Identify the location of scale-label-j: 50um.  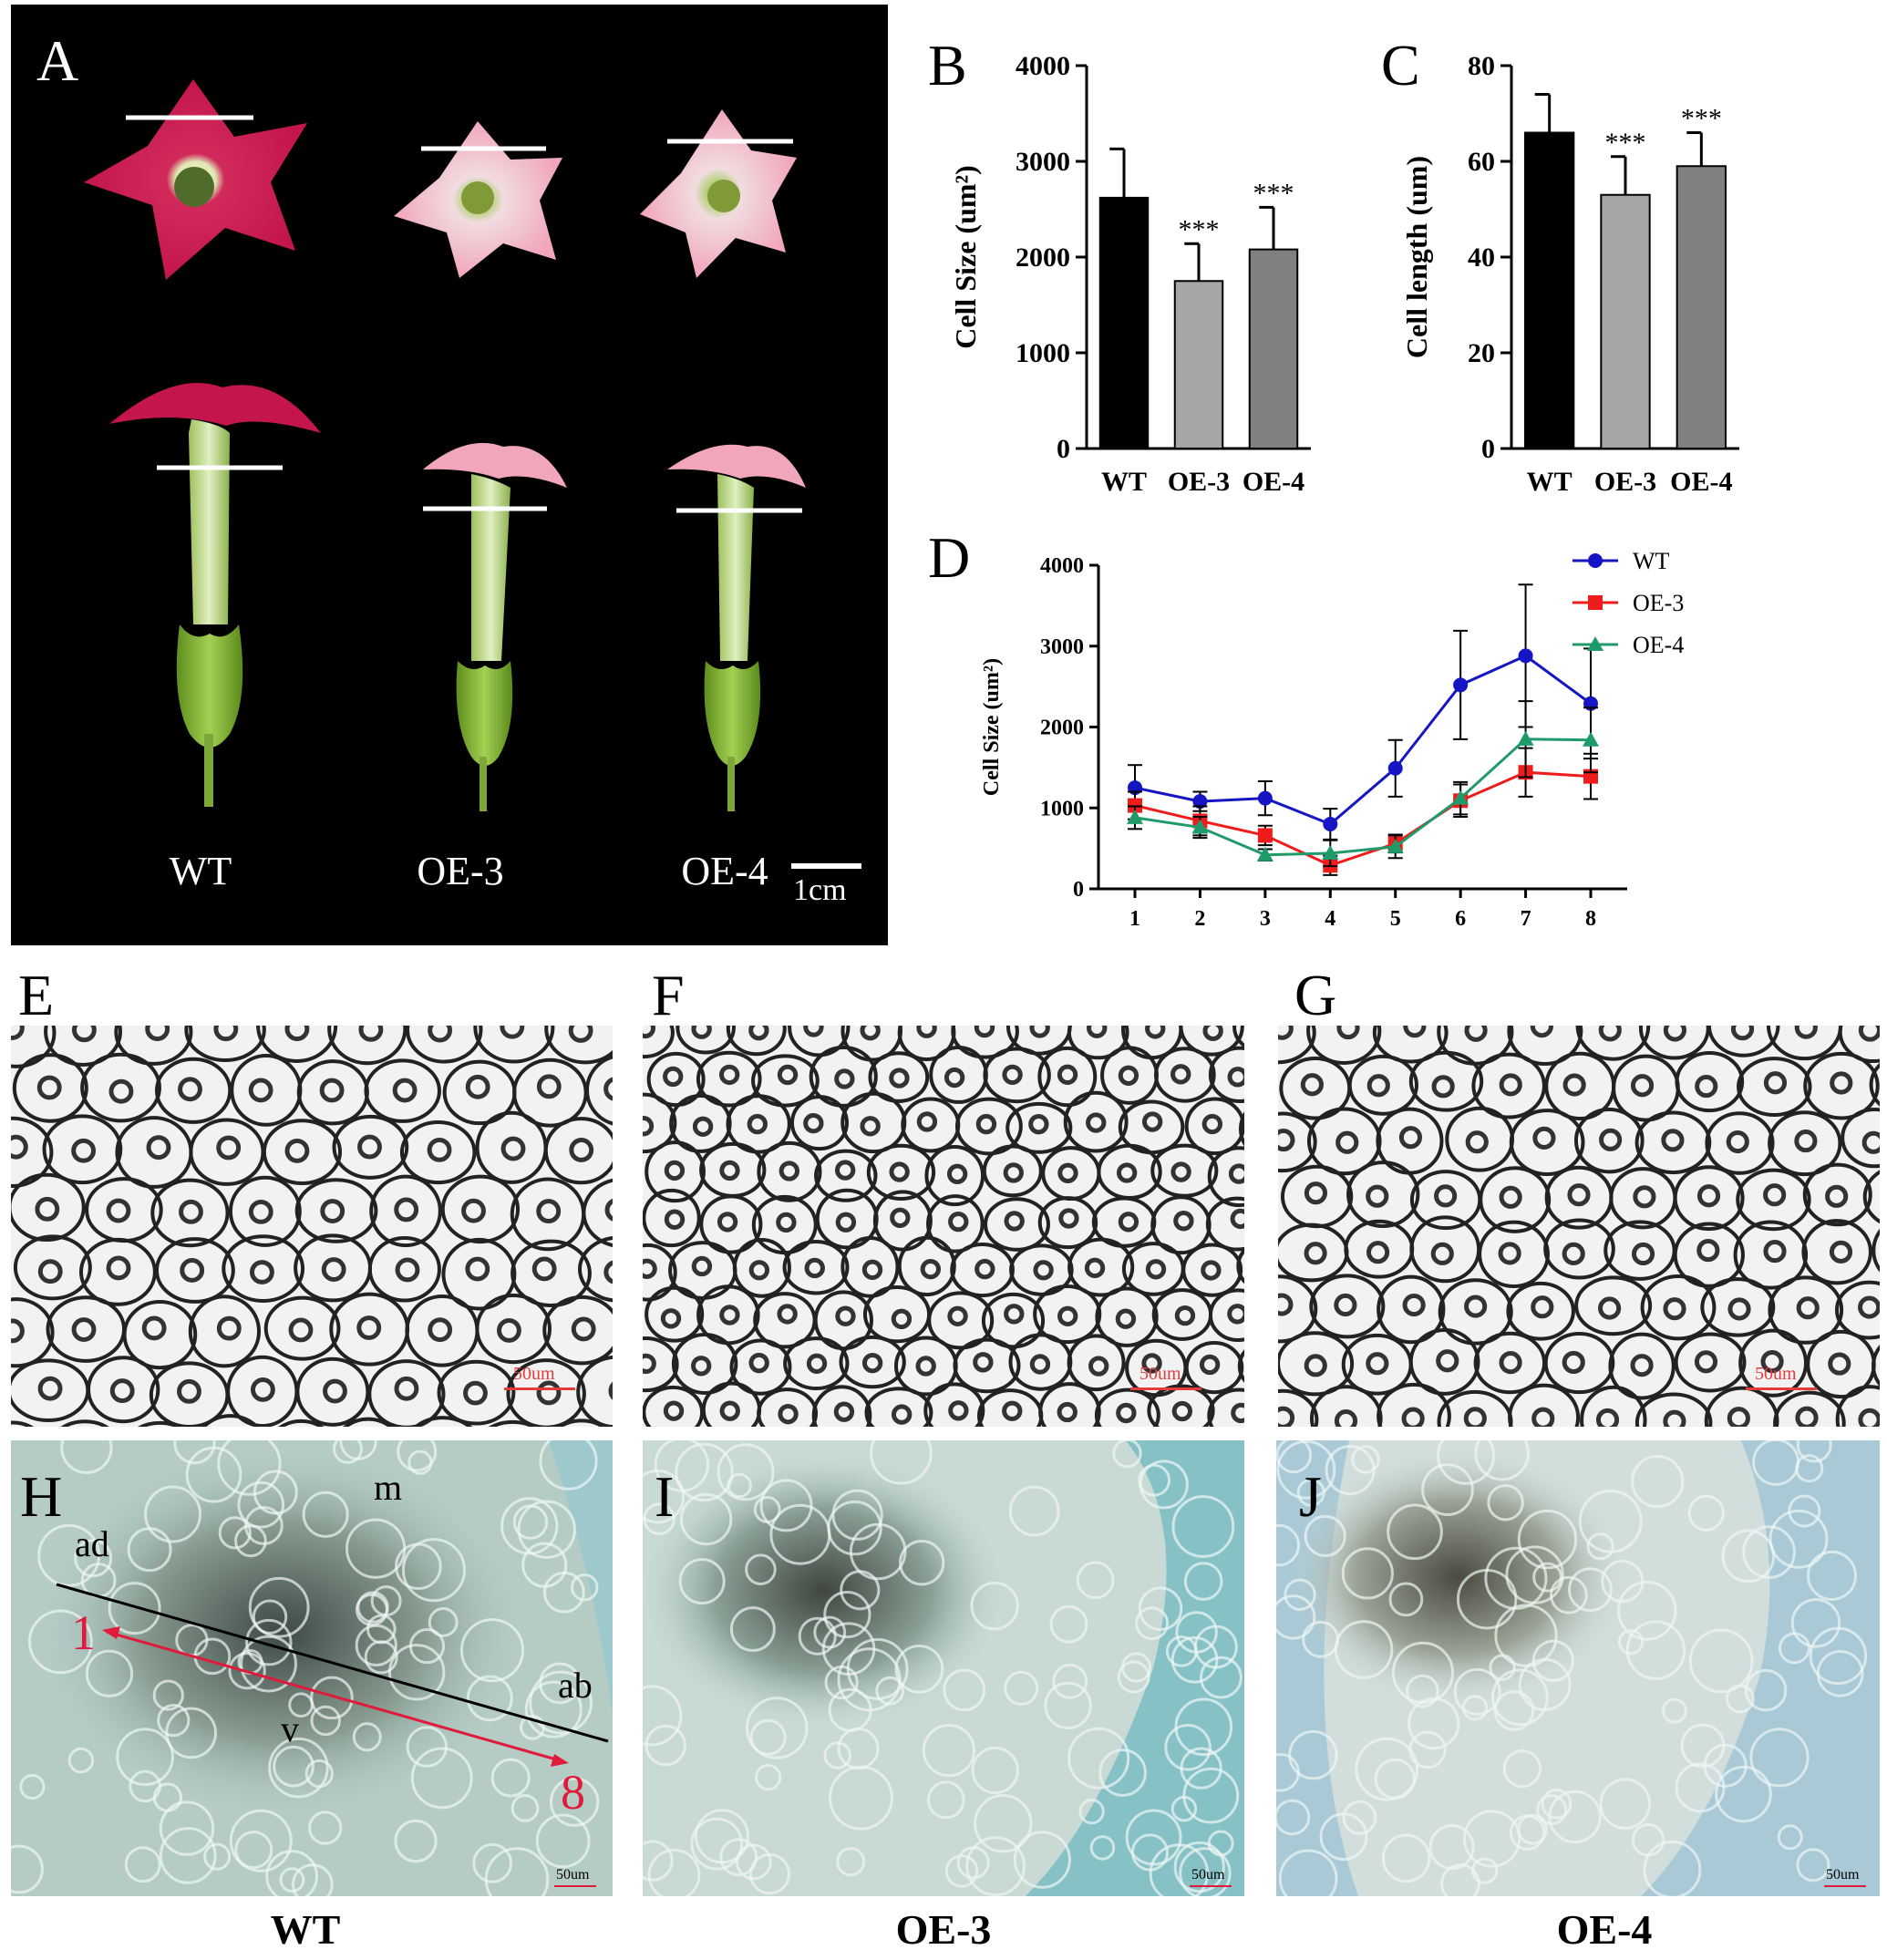
(1843, 1875).